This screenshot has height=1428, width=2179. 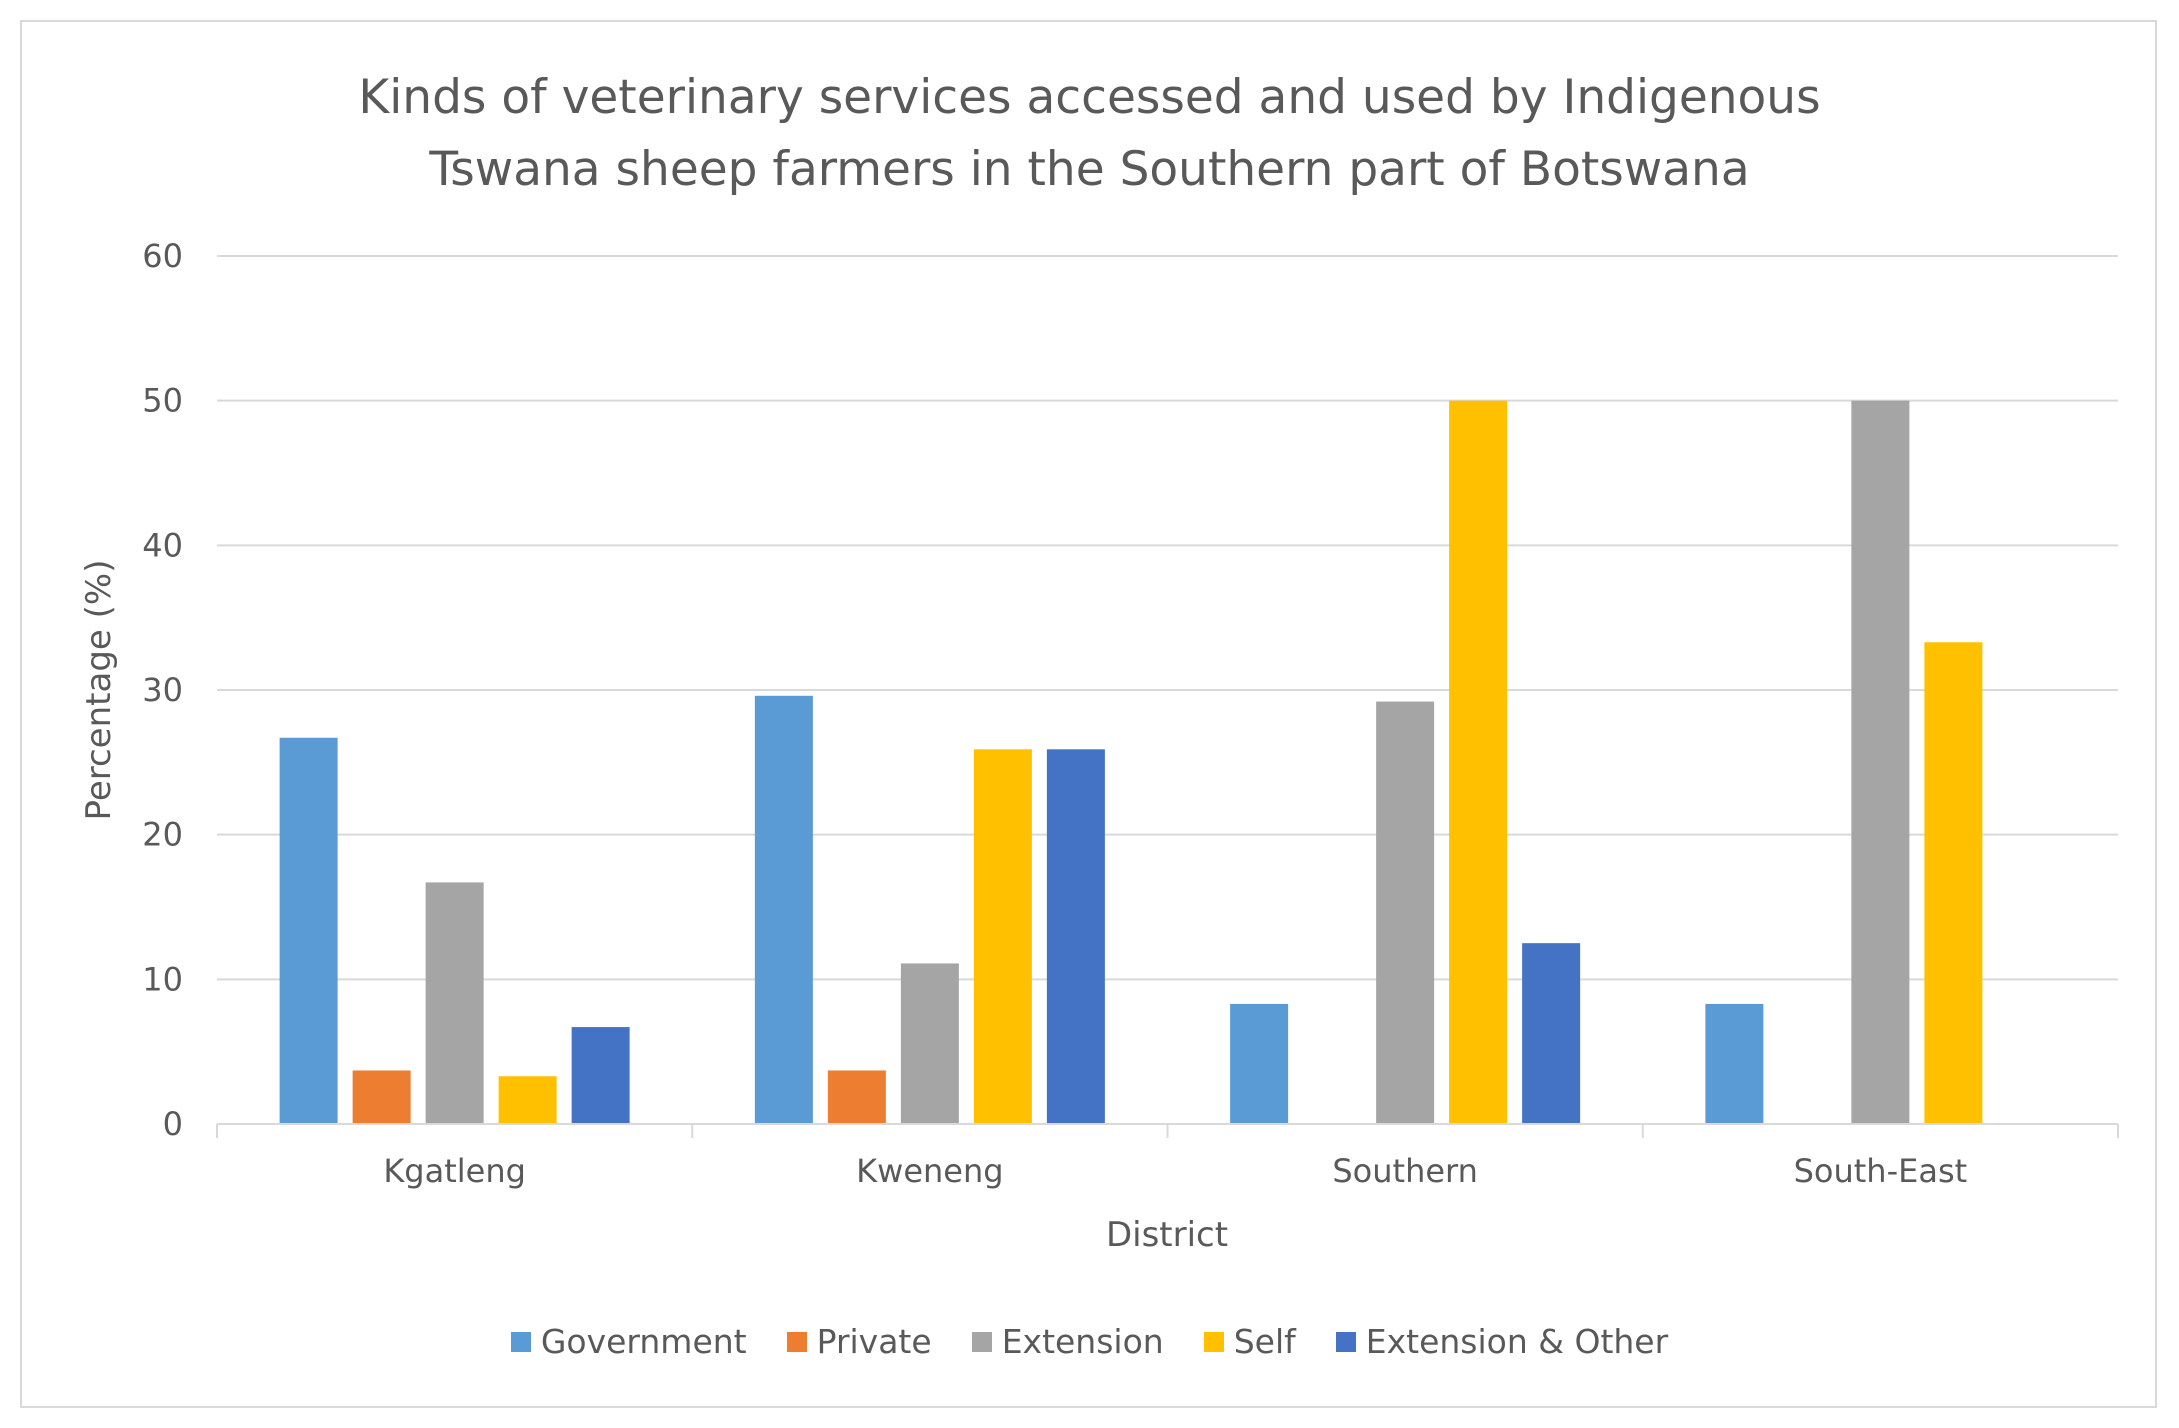 What do you see at coordinates (643, 1341) in the screenshot?
I see `legend-label: Government` at bounding box center [643, 1341].